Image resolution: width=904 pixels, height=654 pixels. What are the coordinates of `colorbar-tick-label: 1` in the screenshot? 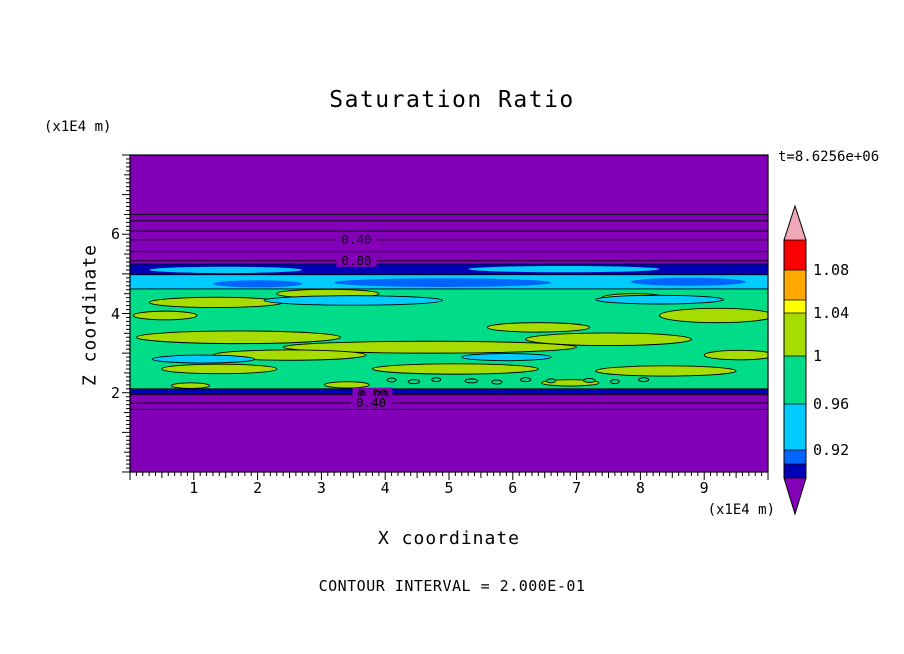 It's located at (818, 356).